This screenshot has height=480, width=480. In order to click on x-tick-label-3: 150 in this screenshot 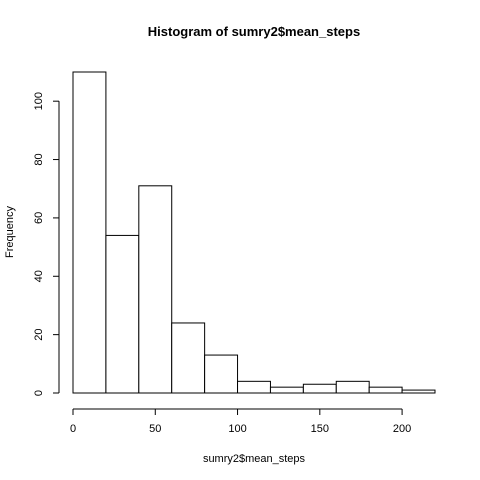, I will do `click(320, 429)`.